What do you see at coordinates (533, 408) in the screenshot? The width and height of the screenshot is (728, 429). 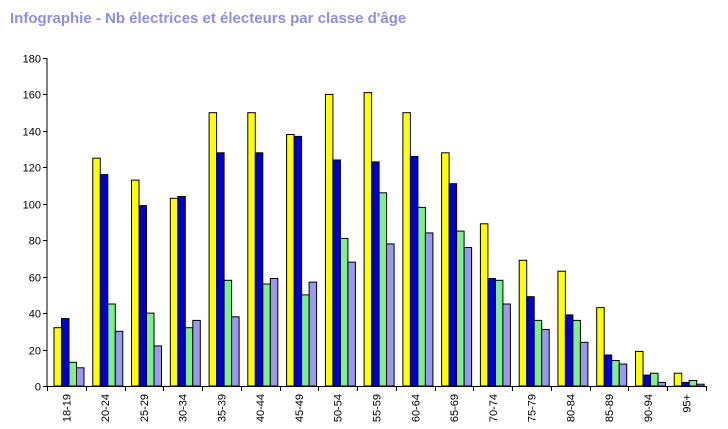 I see `x-tick-label: 75-79` at bounding box center [533, 408].